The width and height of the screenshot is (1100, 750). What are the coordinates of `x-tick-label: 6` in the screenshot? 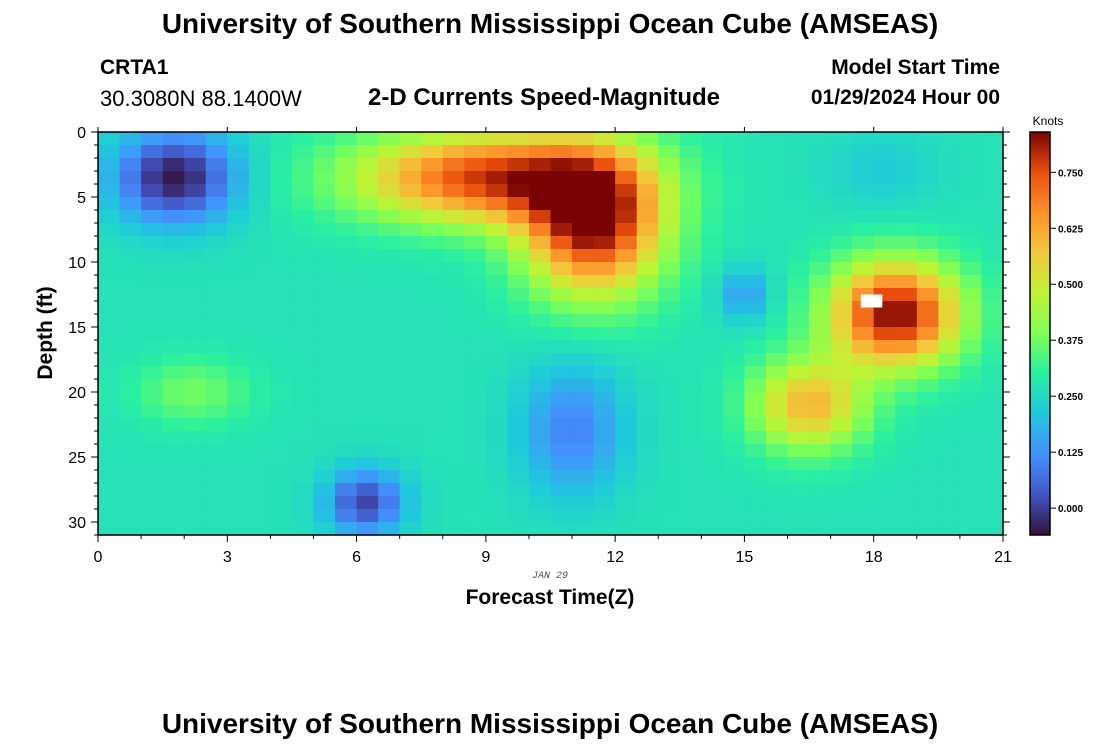 It's located at (356, 557).